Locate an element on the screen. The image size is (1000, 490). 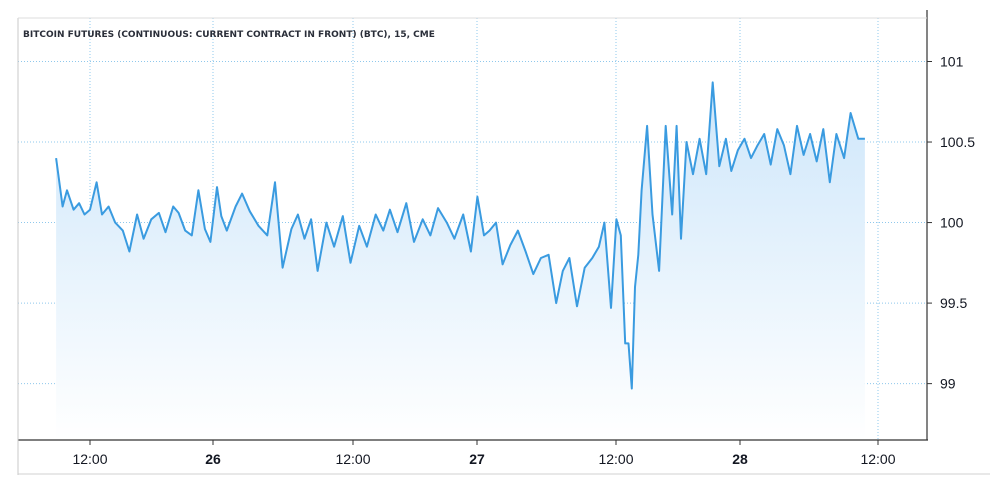
y-tick-label: 100.5 is located at coordinates (957, 142).